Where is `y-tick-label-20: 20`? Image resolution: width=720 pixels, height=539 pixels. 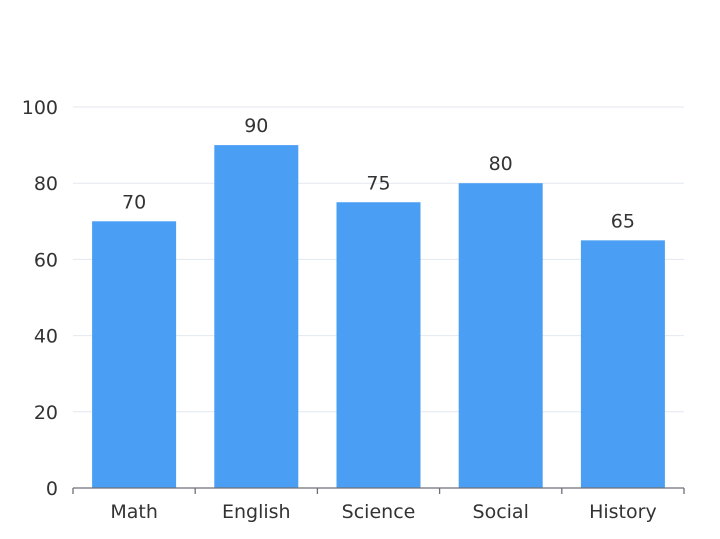 y-tick-label-20: 20 is located at coordinates (46, 413).